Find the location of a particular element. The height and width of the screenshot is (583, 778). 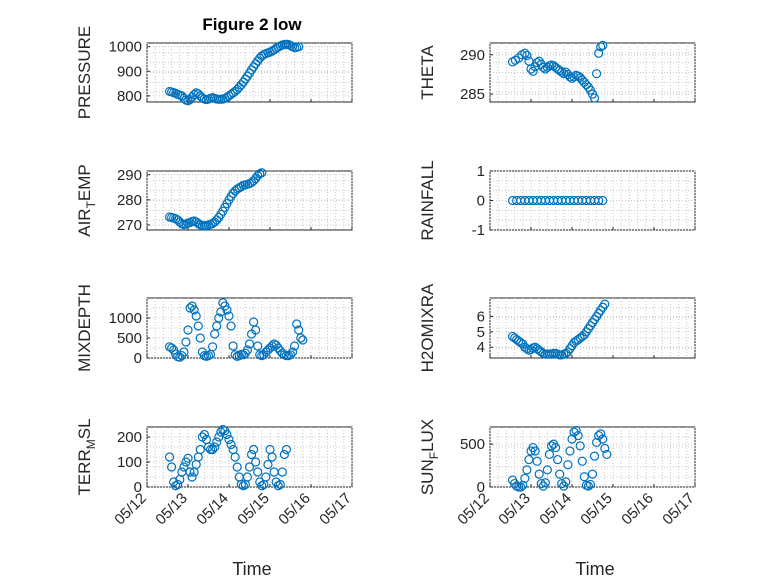

y-axis-label: H2OMIXRA is located at coordinates (427, 327).